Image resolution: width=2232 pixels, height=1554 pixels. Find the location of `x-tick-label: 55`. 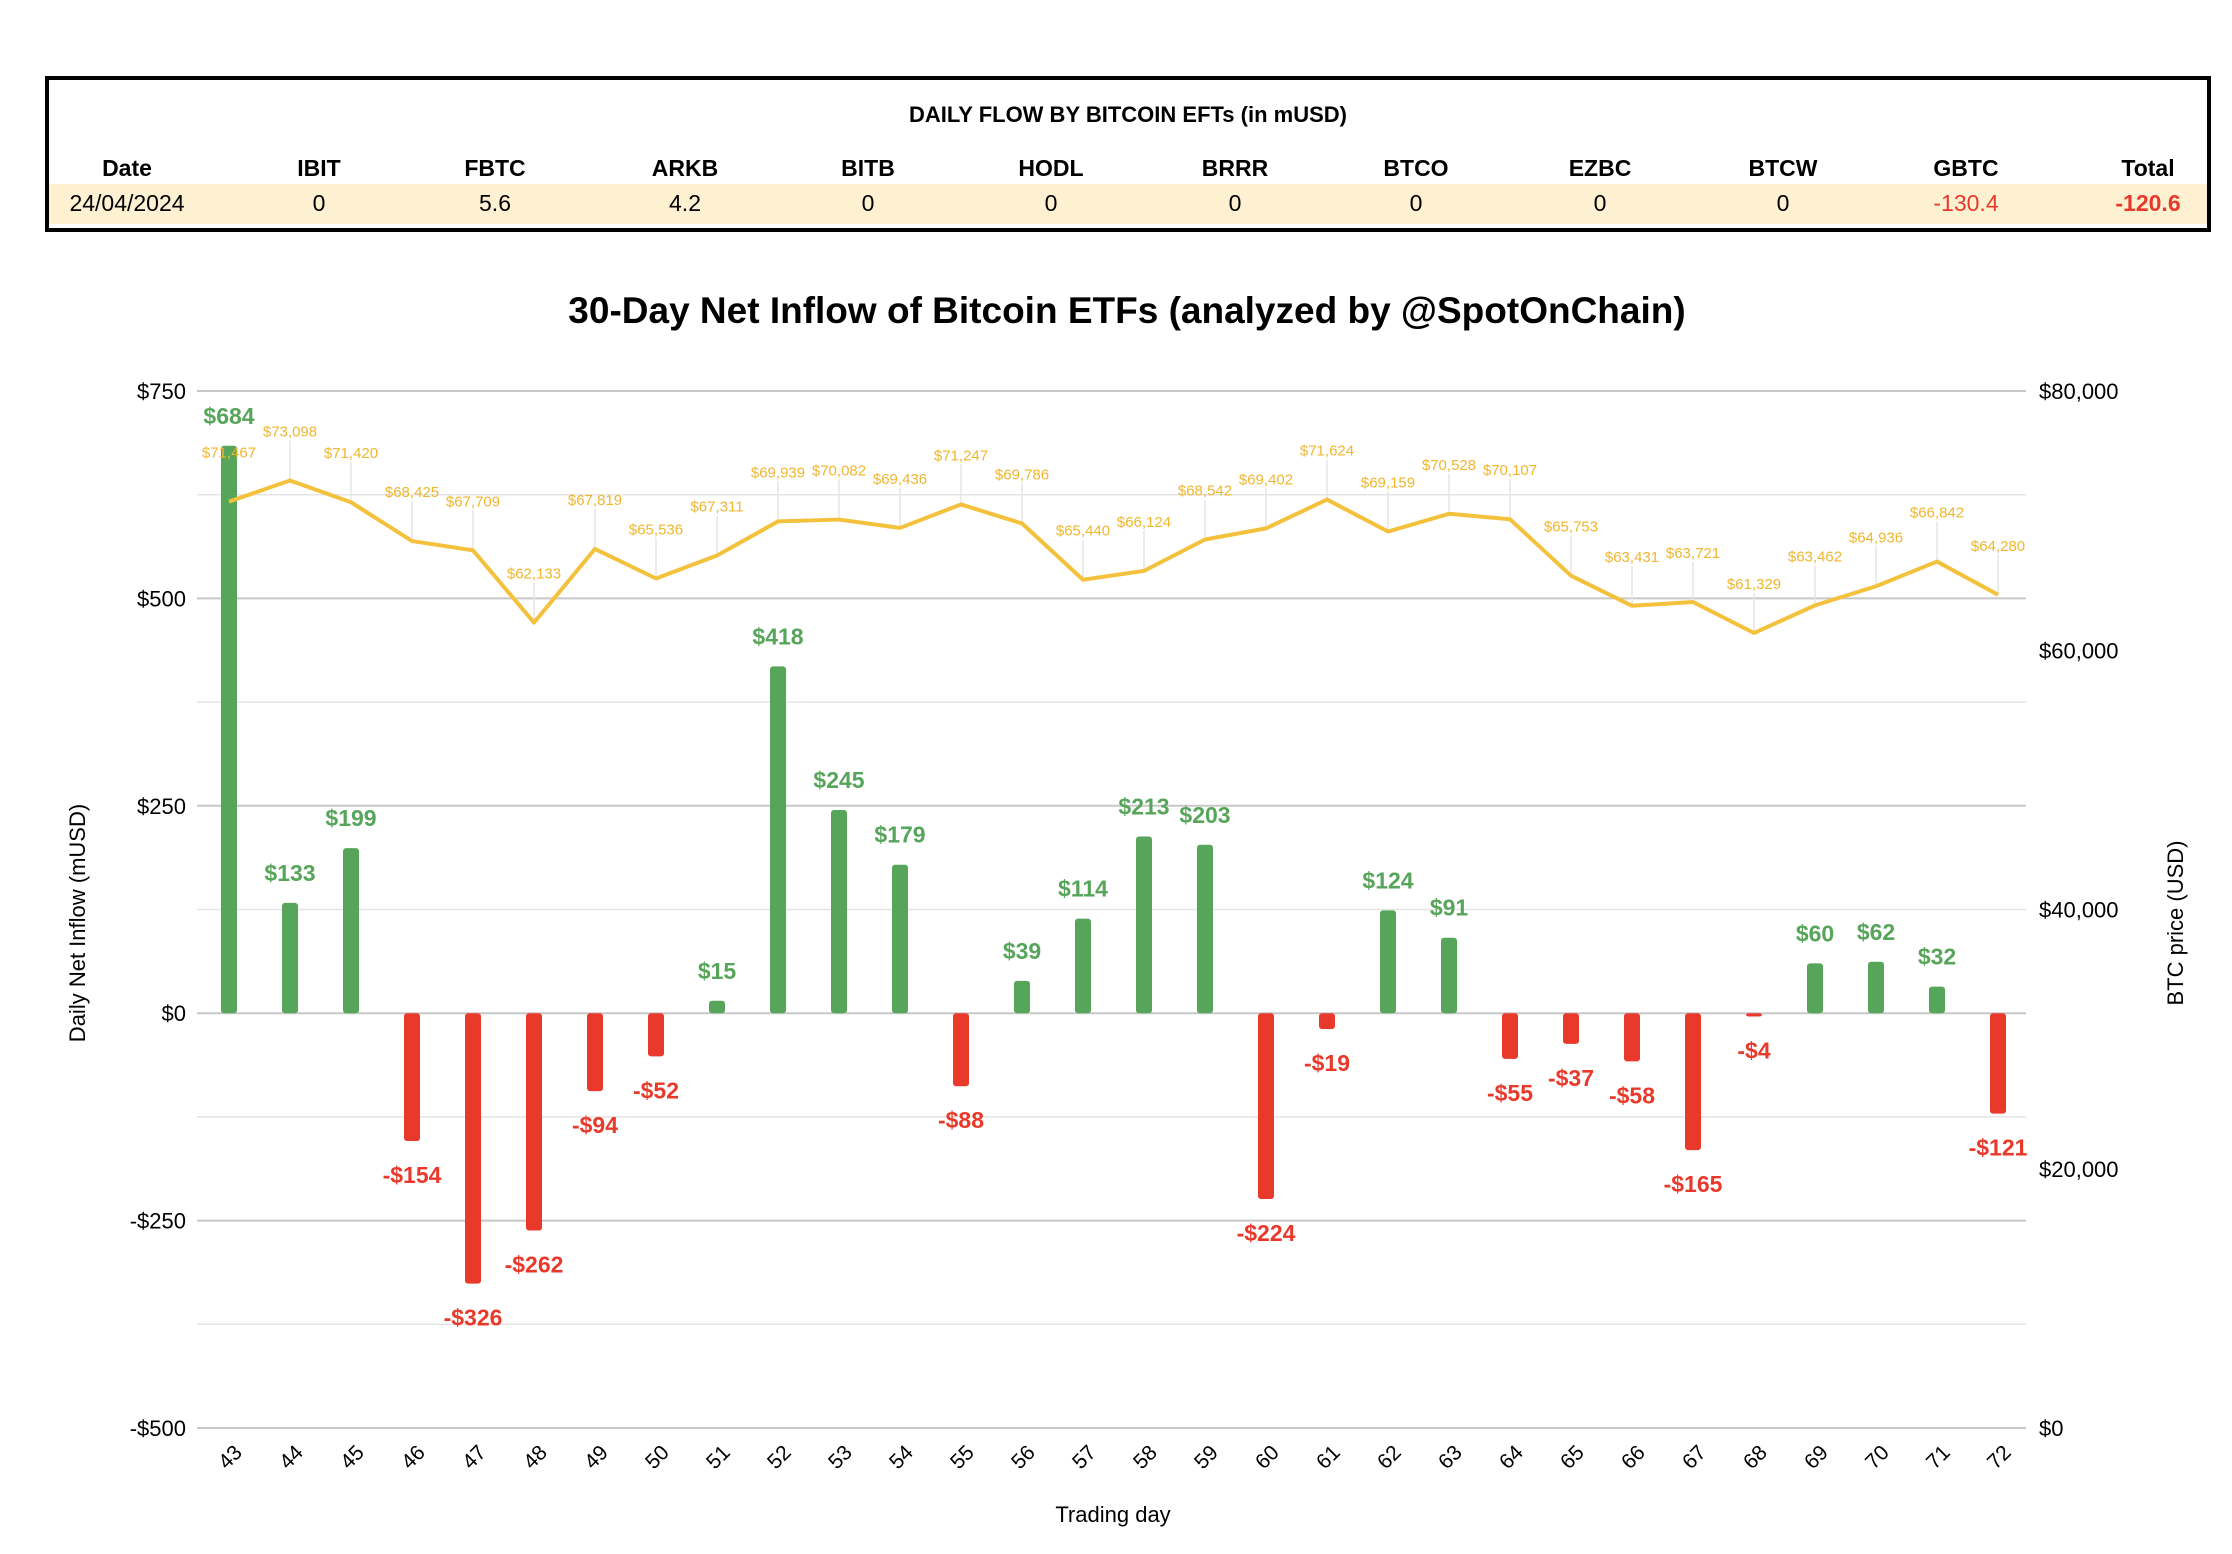

x-tick-label: 55 is located at coordinates (962, 1457).